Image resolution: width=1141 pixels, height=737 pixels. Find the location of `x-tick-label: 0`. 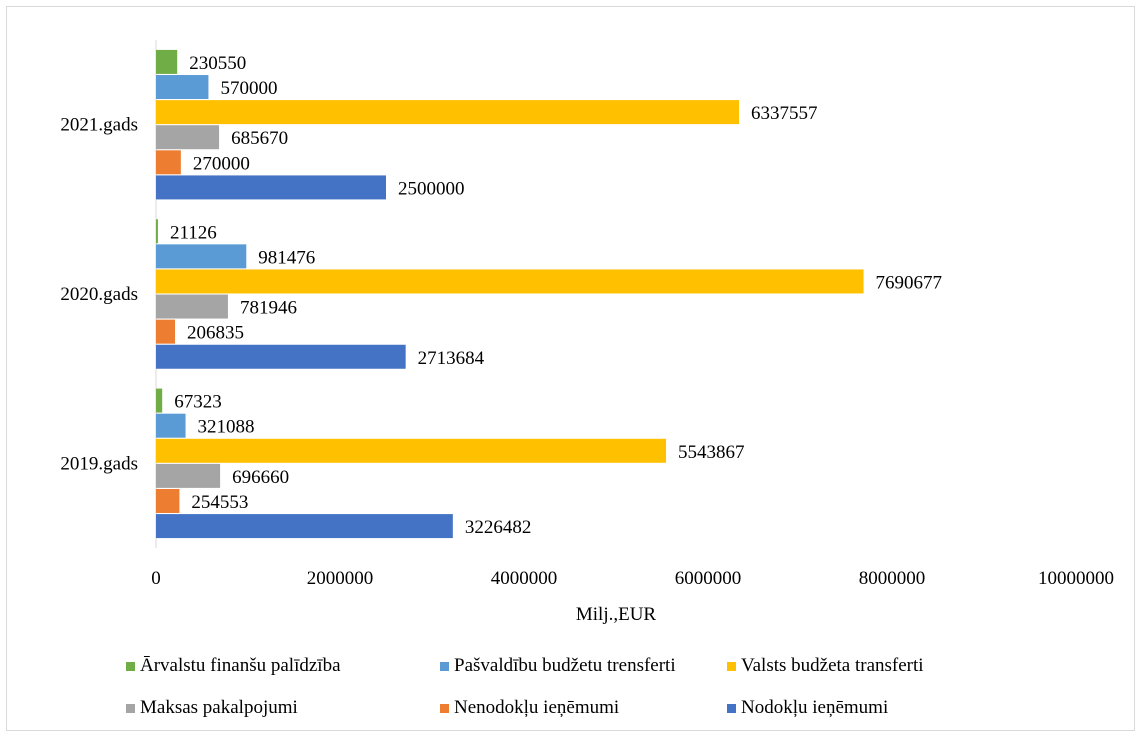

x-tick-label: 0 is located at coordinates (156, 578).